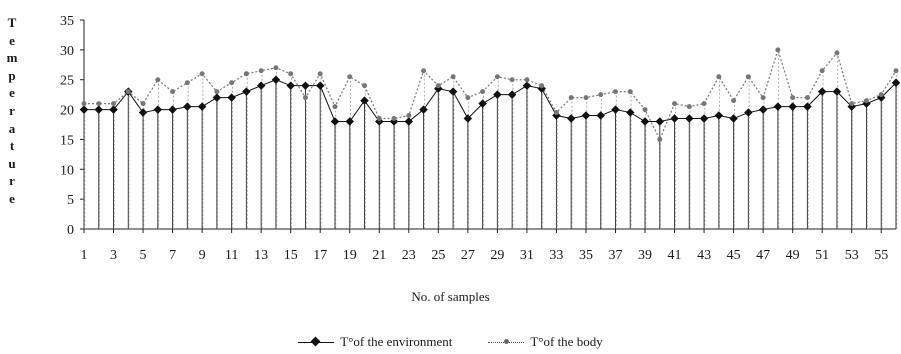 The width and height of the screenshot is (901, 354). I want to click on y-axis-label-letter: a, so click(12, 128).